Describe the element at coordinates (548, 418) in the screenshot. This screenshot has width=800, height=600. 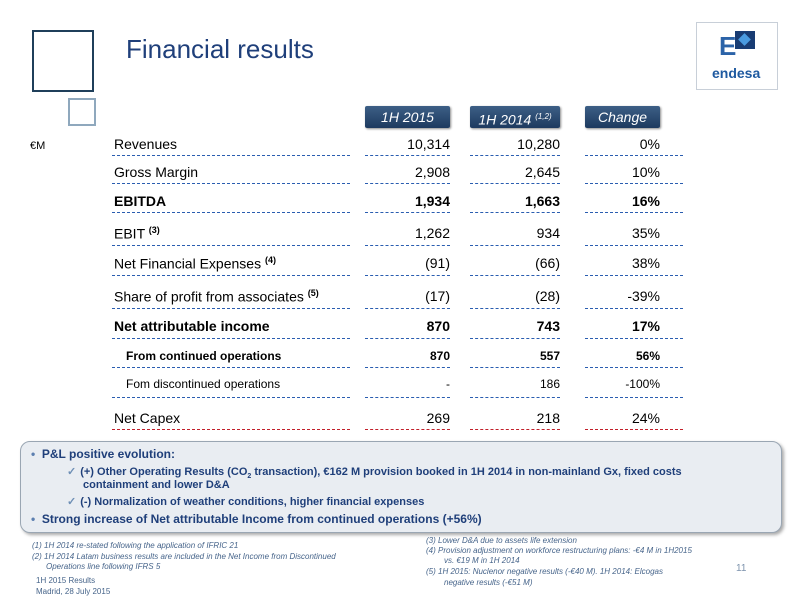
I see `value-1h2014: 218` at that location.